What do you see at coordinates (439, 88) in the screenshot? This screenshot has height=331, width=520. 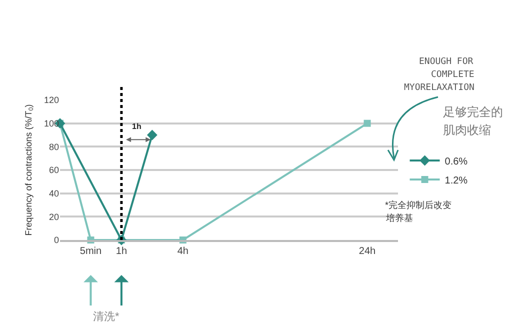 I see `text: MYORELAXATION` at bounding box center [439, 88].